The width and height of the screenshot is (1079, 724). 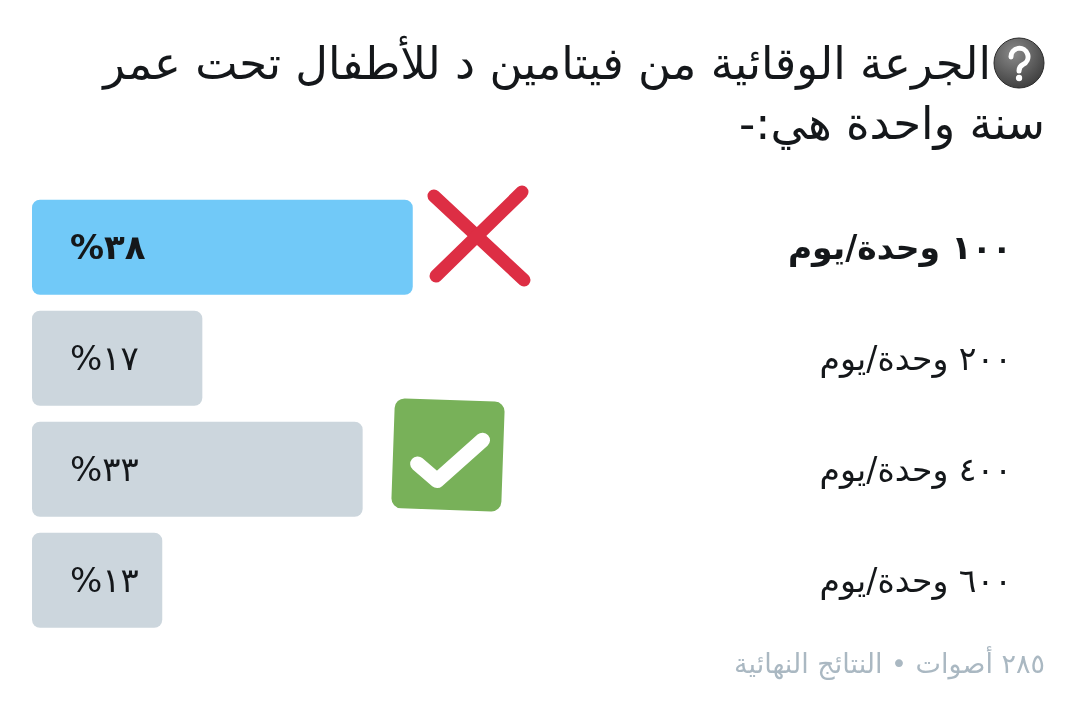 What do you see at coordinates (104, 469) in the screenshot?
I see `data-label: %٣٣` at bounding box center [104, 469].